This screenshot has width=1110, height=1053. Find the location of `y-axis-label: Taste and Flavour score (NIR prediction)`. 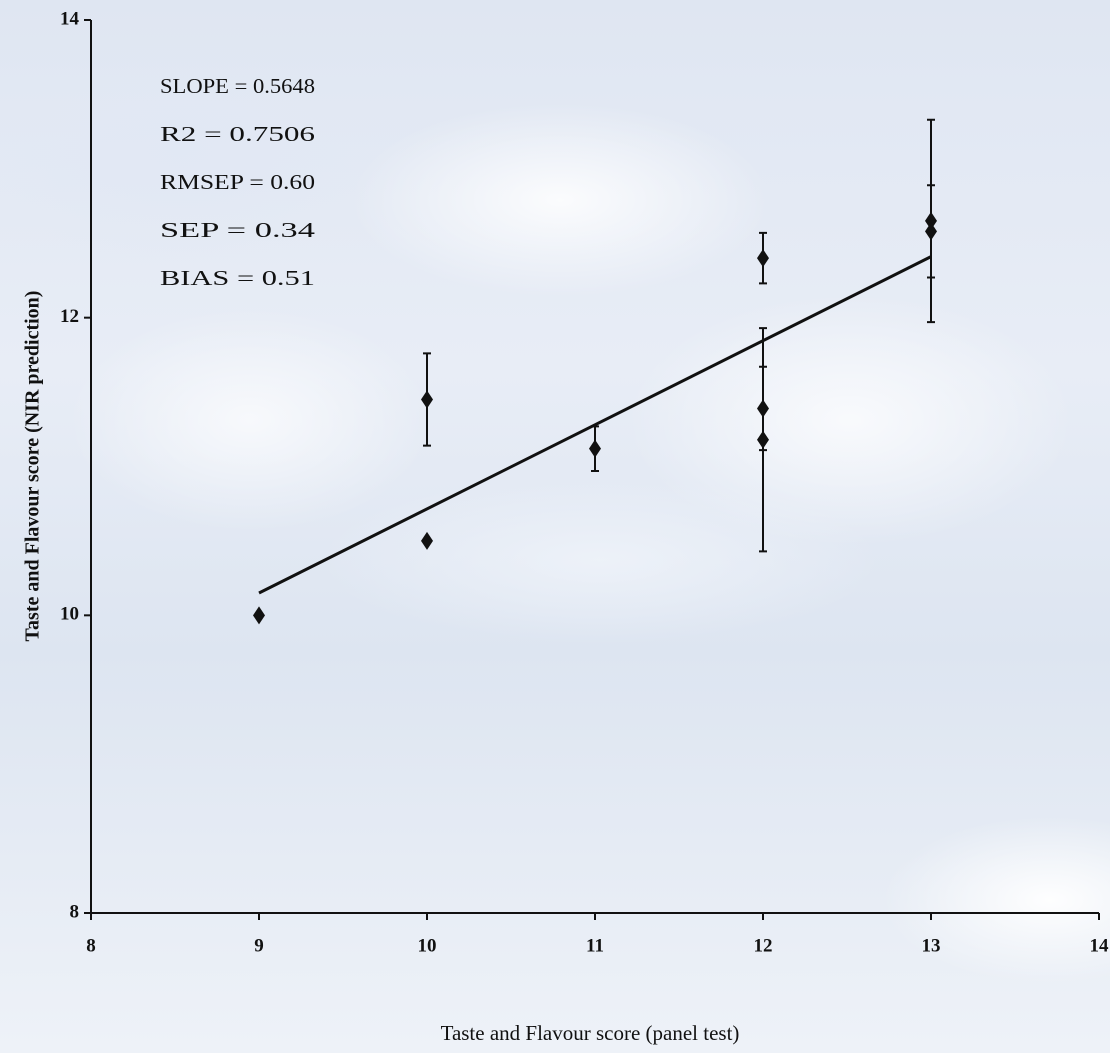

y-axis-label: Taste and Flavour score (NIR prediction) is located at coordinates (33, 466).